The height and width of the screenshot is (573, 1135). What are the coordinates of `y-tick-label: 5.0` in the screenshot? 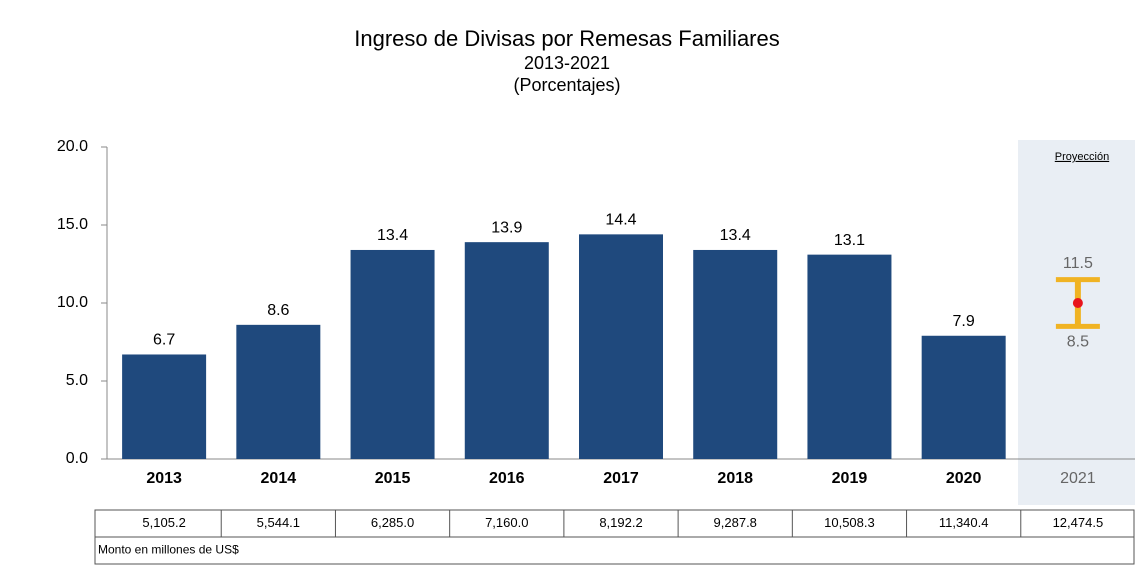 It's located at (77, 380).